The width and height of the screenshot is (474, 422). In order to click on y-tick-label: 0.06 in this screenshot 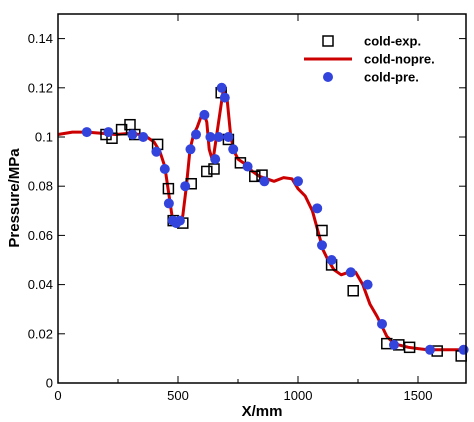, I will do `click(40, 235)`.